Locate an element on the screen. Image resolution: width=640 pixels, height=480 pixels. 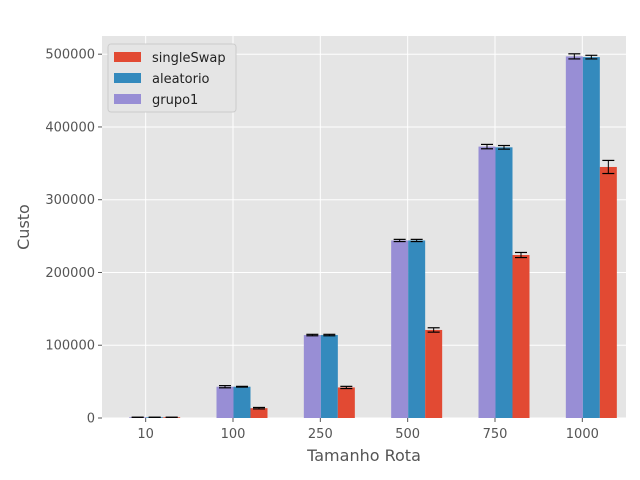
y-tick-label: 300000 is located at coordinates (70, 200).